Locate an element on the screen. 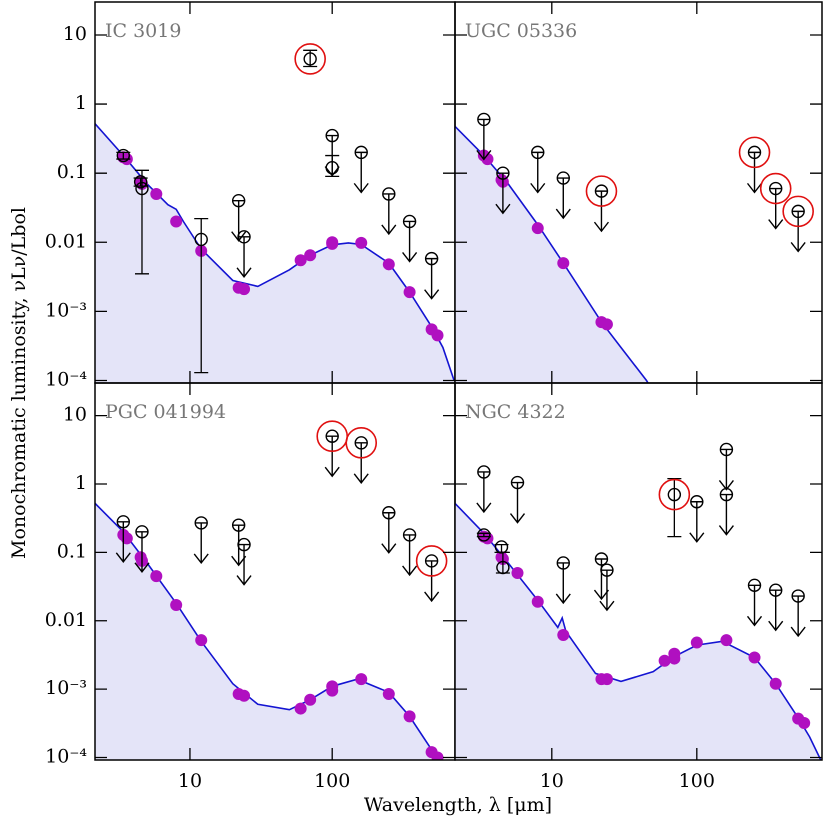 Image resolution: width=830 pixels, height=830 pixels. x-tick-label: 10 is located at coordinates (190, 781).